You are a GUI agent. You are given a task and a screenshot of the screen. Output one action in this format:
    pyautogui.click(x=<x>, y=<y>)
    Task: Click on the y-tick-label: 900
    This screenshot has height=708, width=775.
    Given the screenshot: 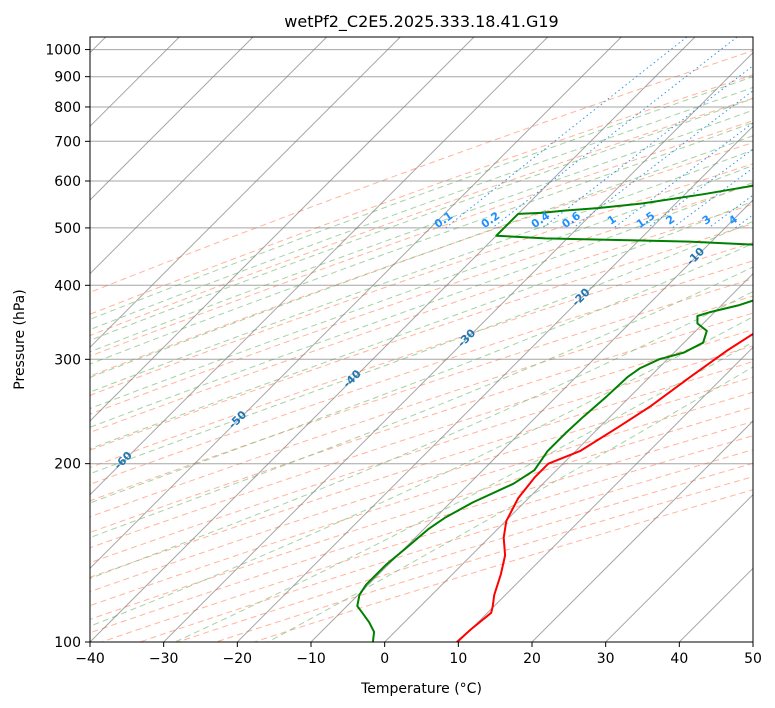 What is the action you would take?
    pyautogui.click(x=67, y=78)
    